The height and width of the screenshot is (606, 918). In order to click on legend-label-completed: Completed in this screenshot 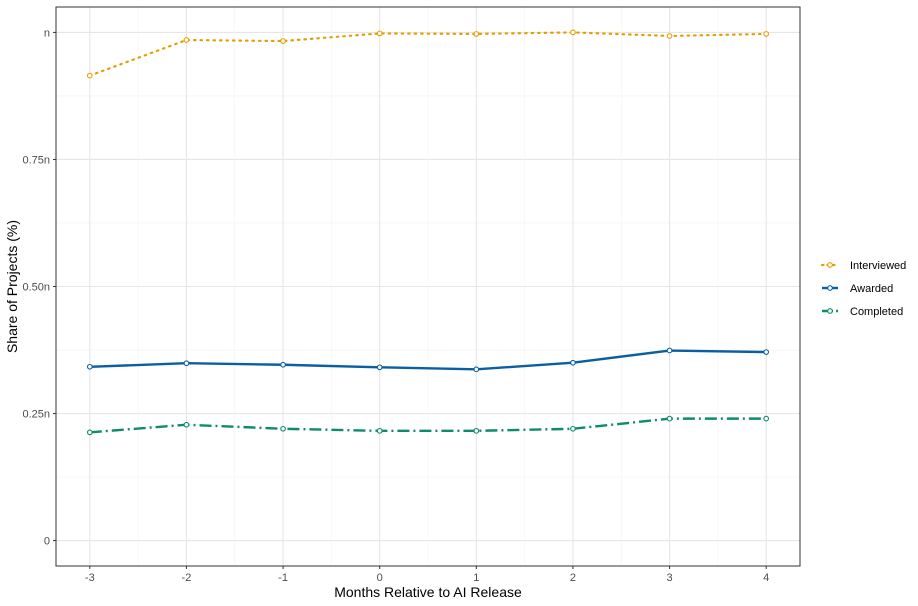, I will do `click(876, 312)`.